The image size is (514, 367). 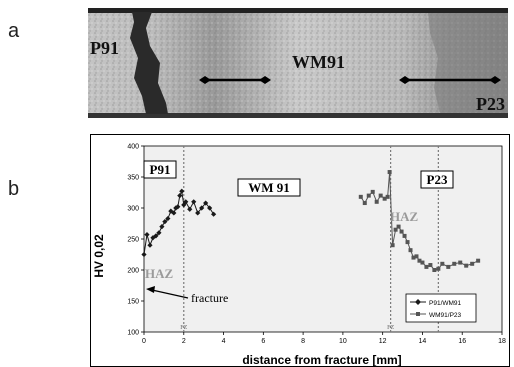 I want to click on annotation-p23-box: P23, so click(x=437, y=179).